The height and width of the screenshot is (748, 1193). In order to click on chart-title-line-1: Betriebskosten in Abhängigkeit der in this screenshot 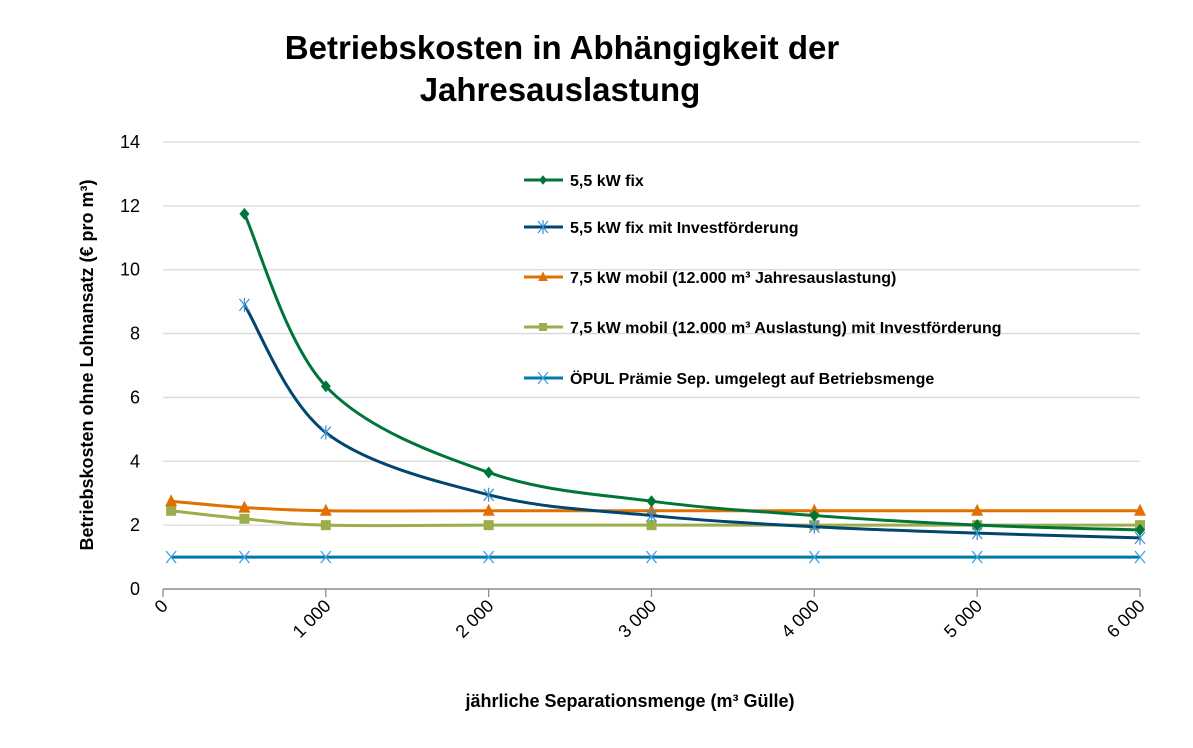, I will do `click(562, 47)`.